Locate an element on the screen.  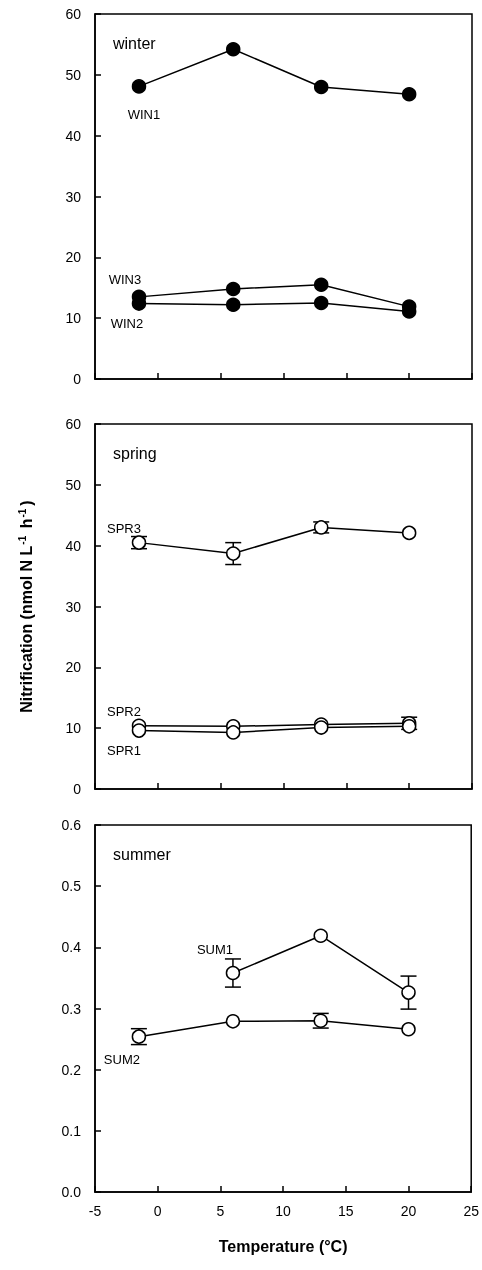
series-label: WIN3 is located at coordinates (125, 280).